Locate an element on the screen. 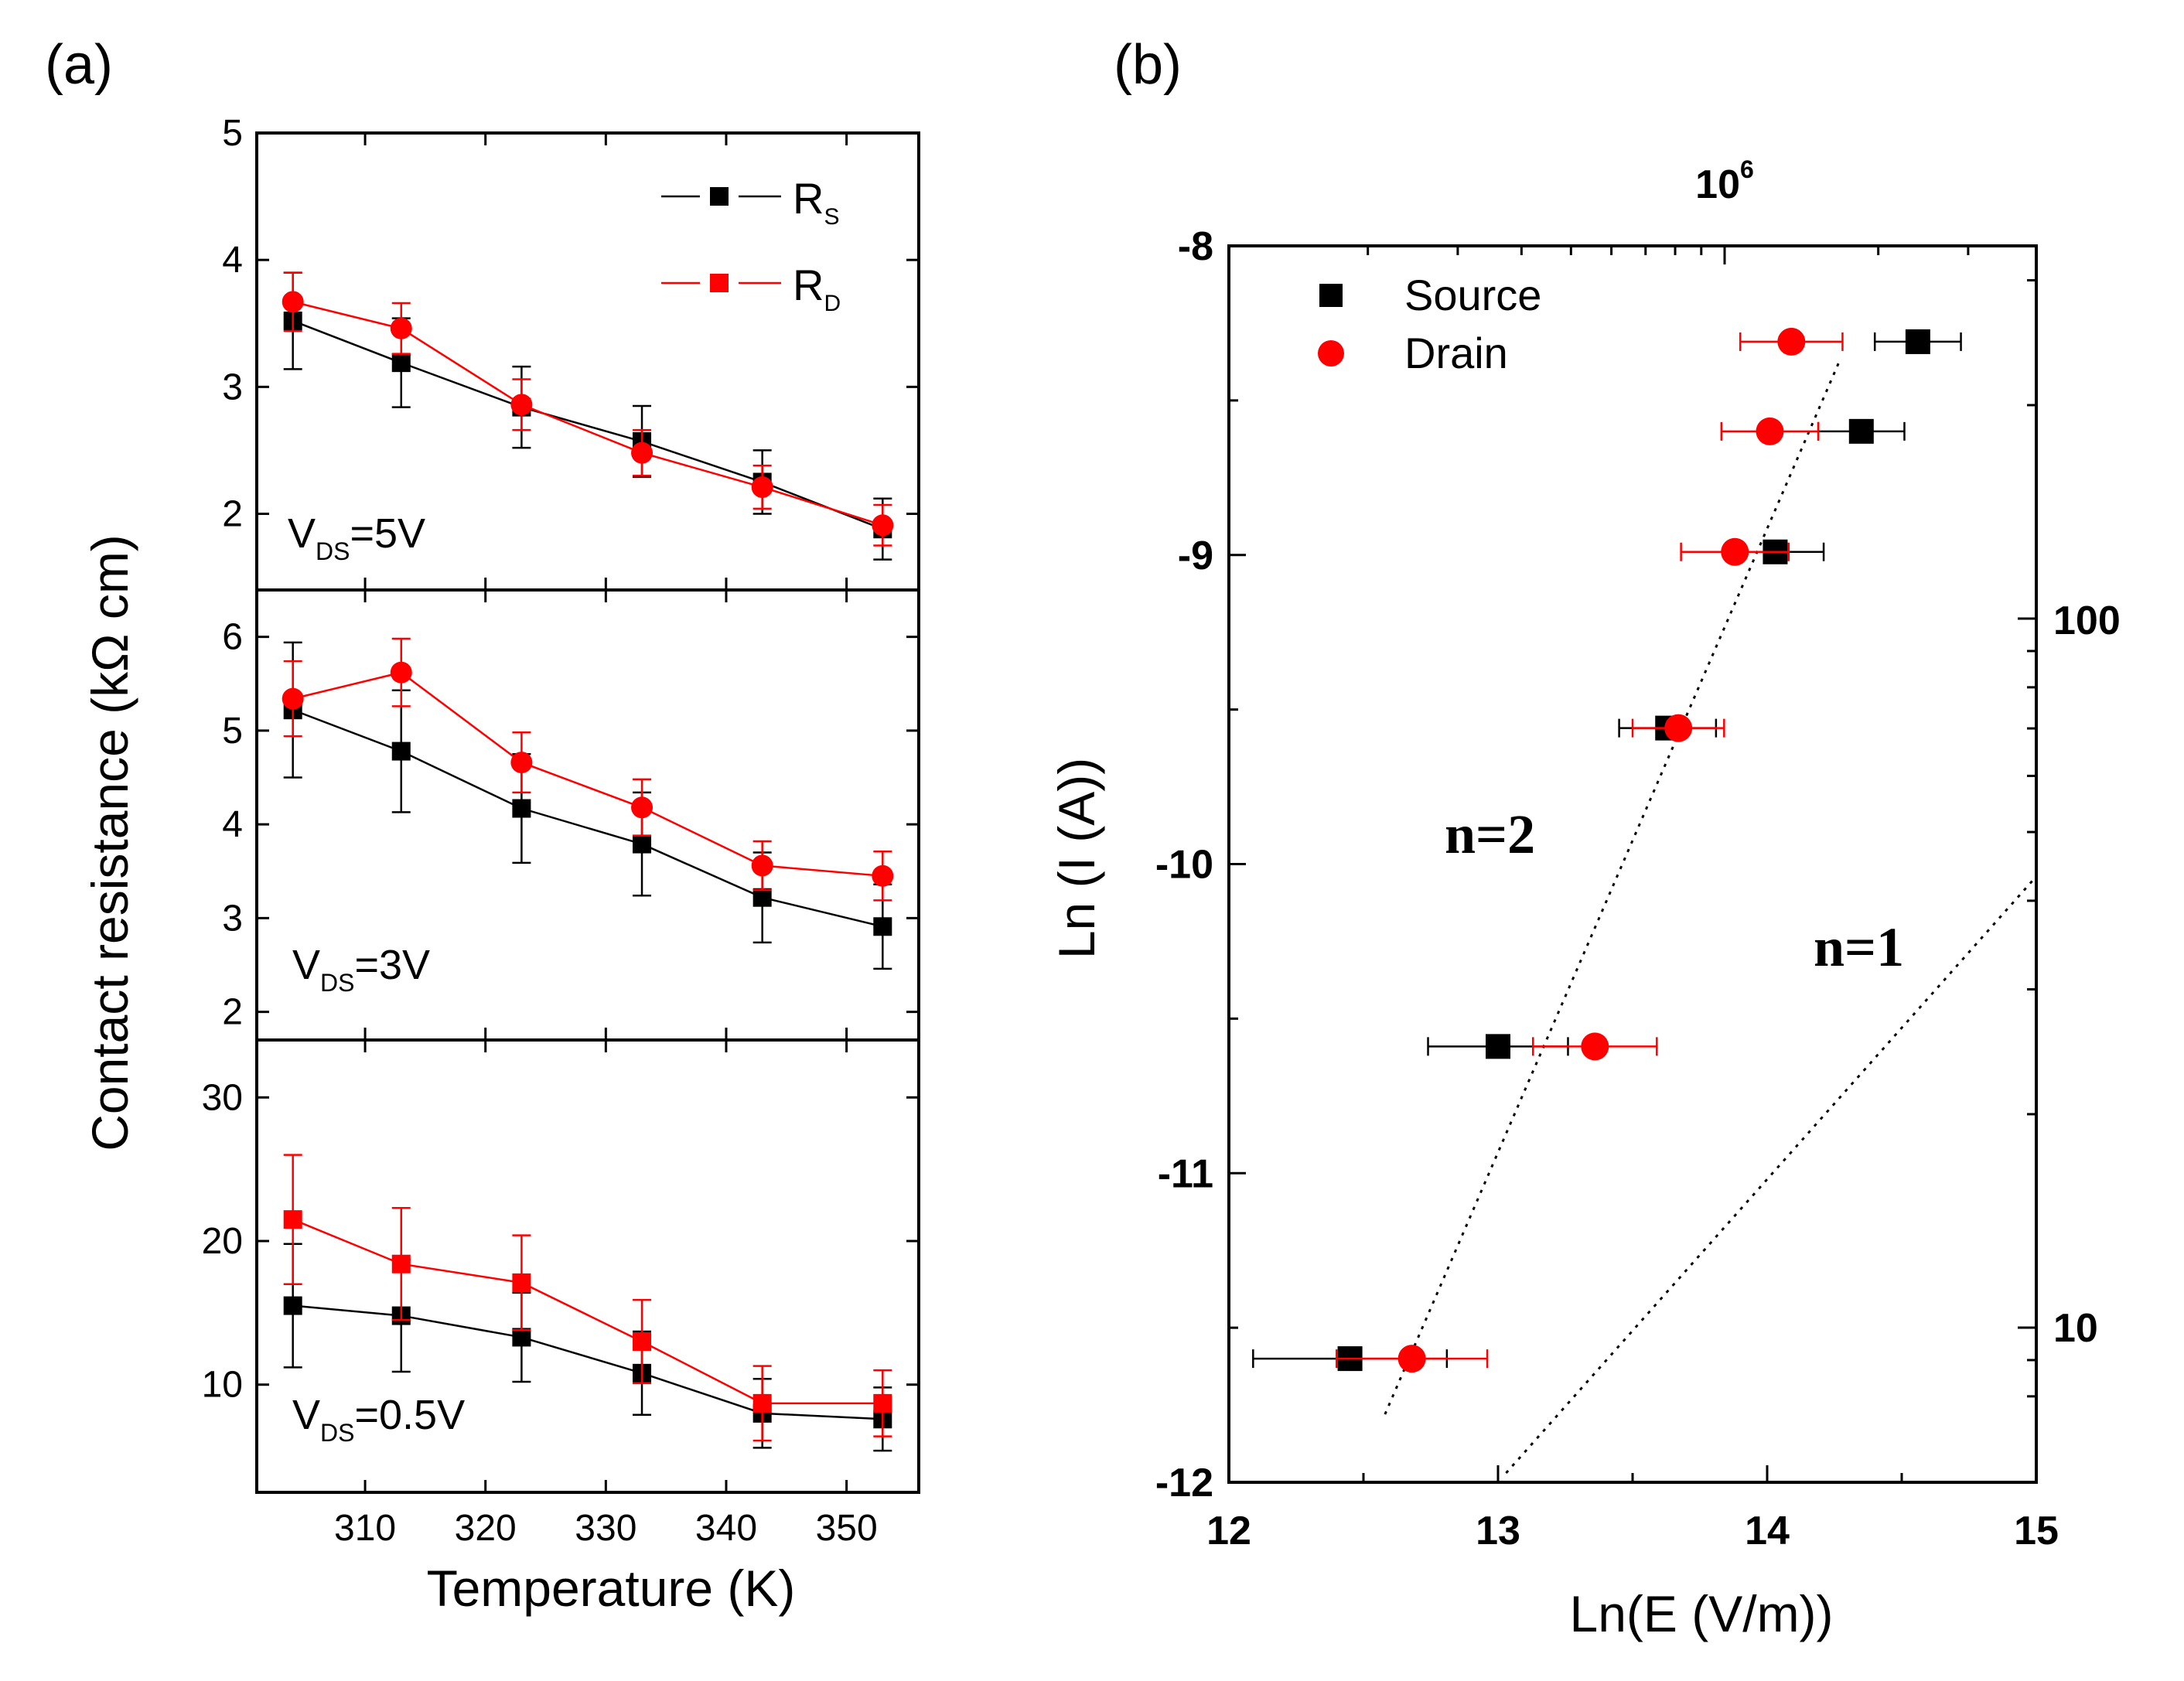 The width and height of the screenshot is (2184, 1681). y-tick-label: 30 is located at coordinates (223, 1097).